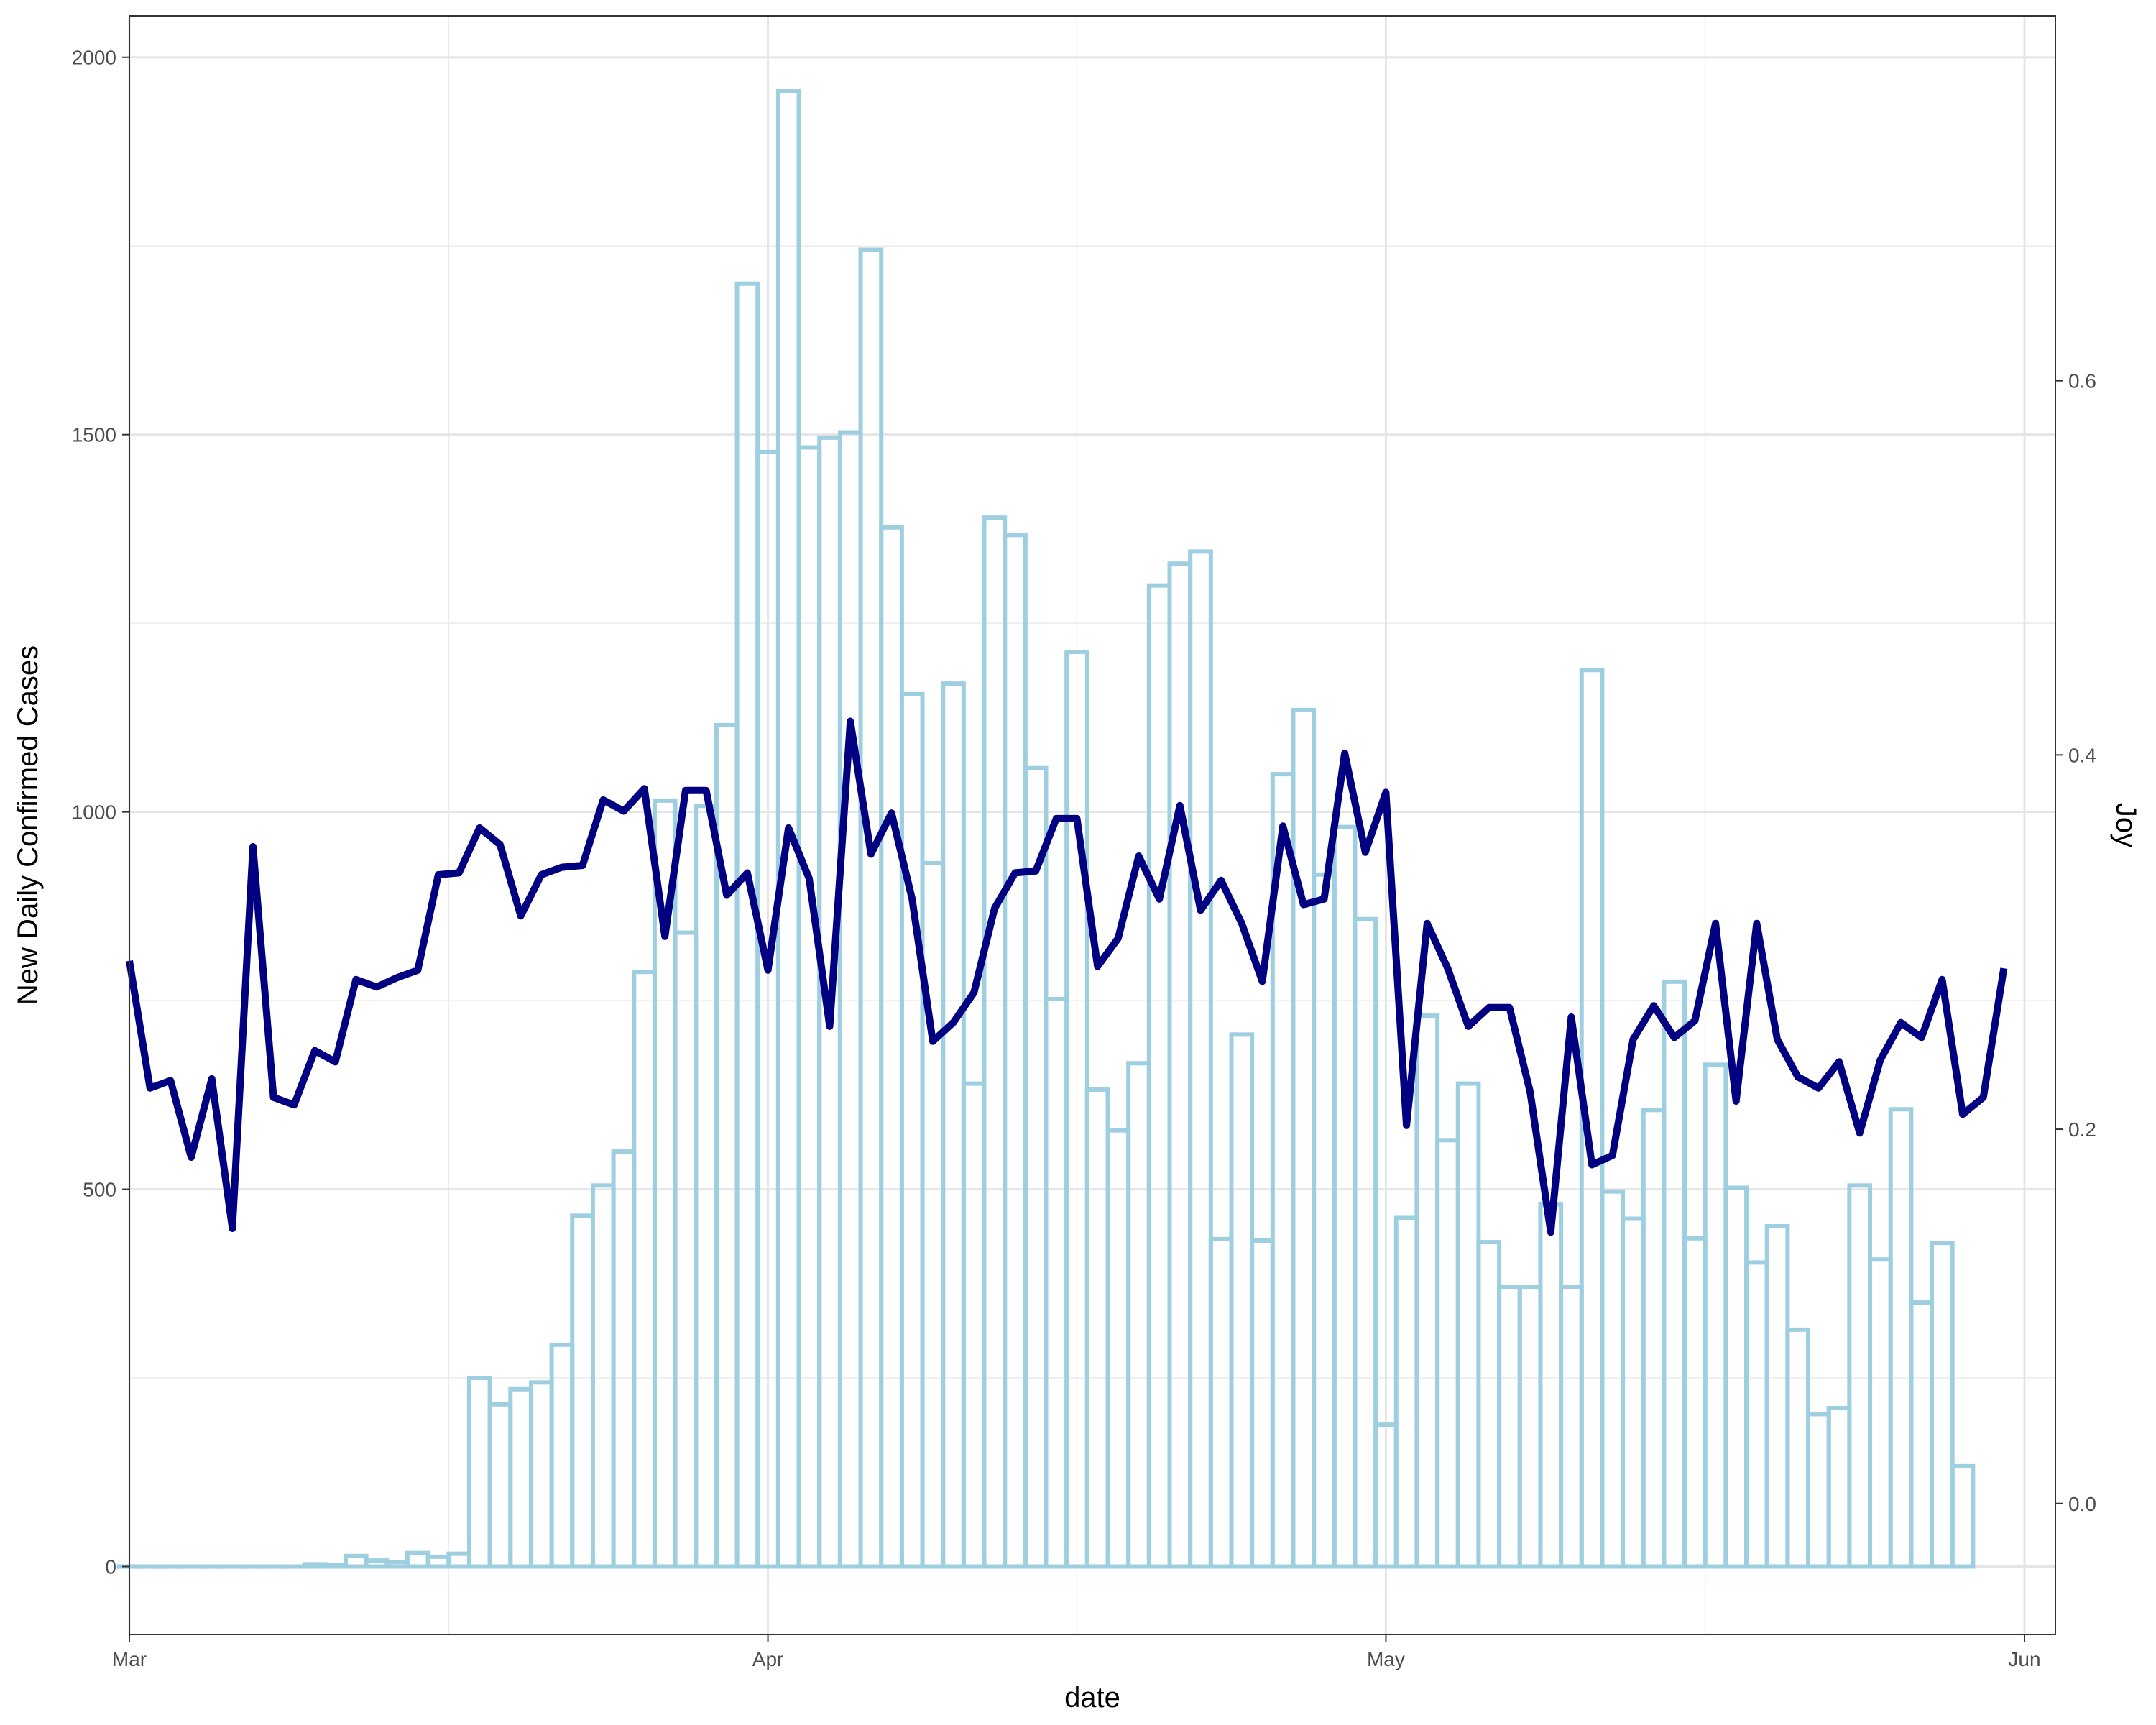 The width and height of the screenshot is (2156, 1725). Describe the element at coordinates (2082, 755) in the screenshot. I see `y2-tick-label: 0.4` at that location.